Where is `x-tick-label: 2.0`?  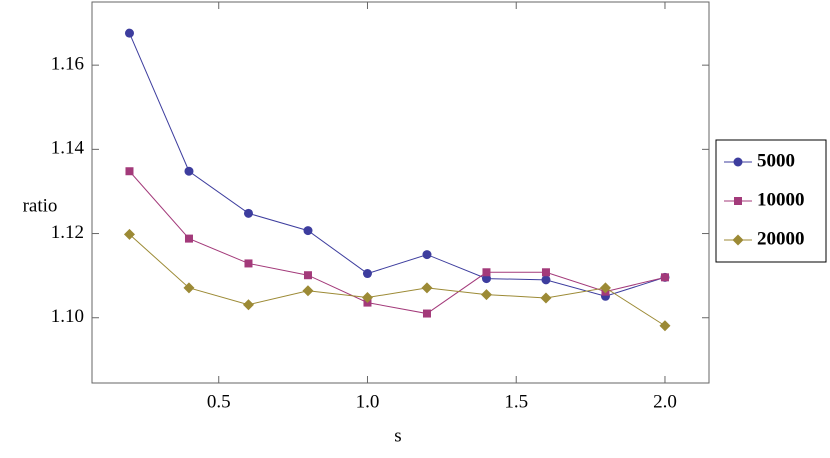
x-tick-label: 2.0 is located at coordinates (665, 401).